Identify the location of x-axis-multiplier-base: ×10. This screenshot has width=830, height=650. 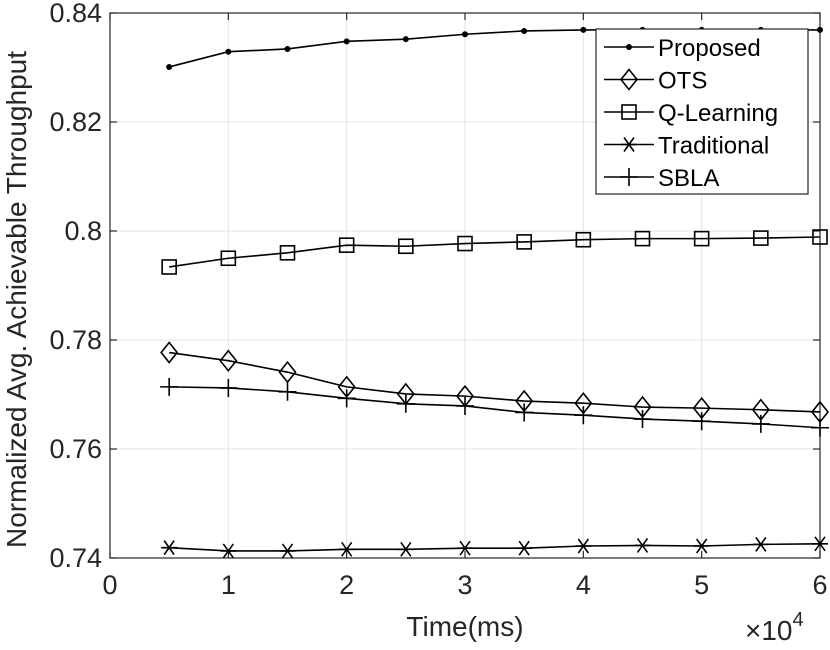
(769, 630).